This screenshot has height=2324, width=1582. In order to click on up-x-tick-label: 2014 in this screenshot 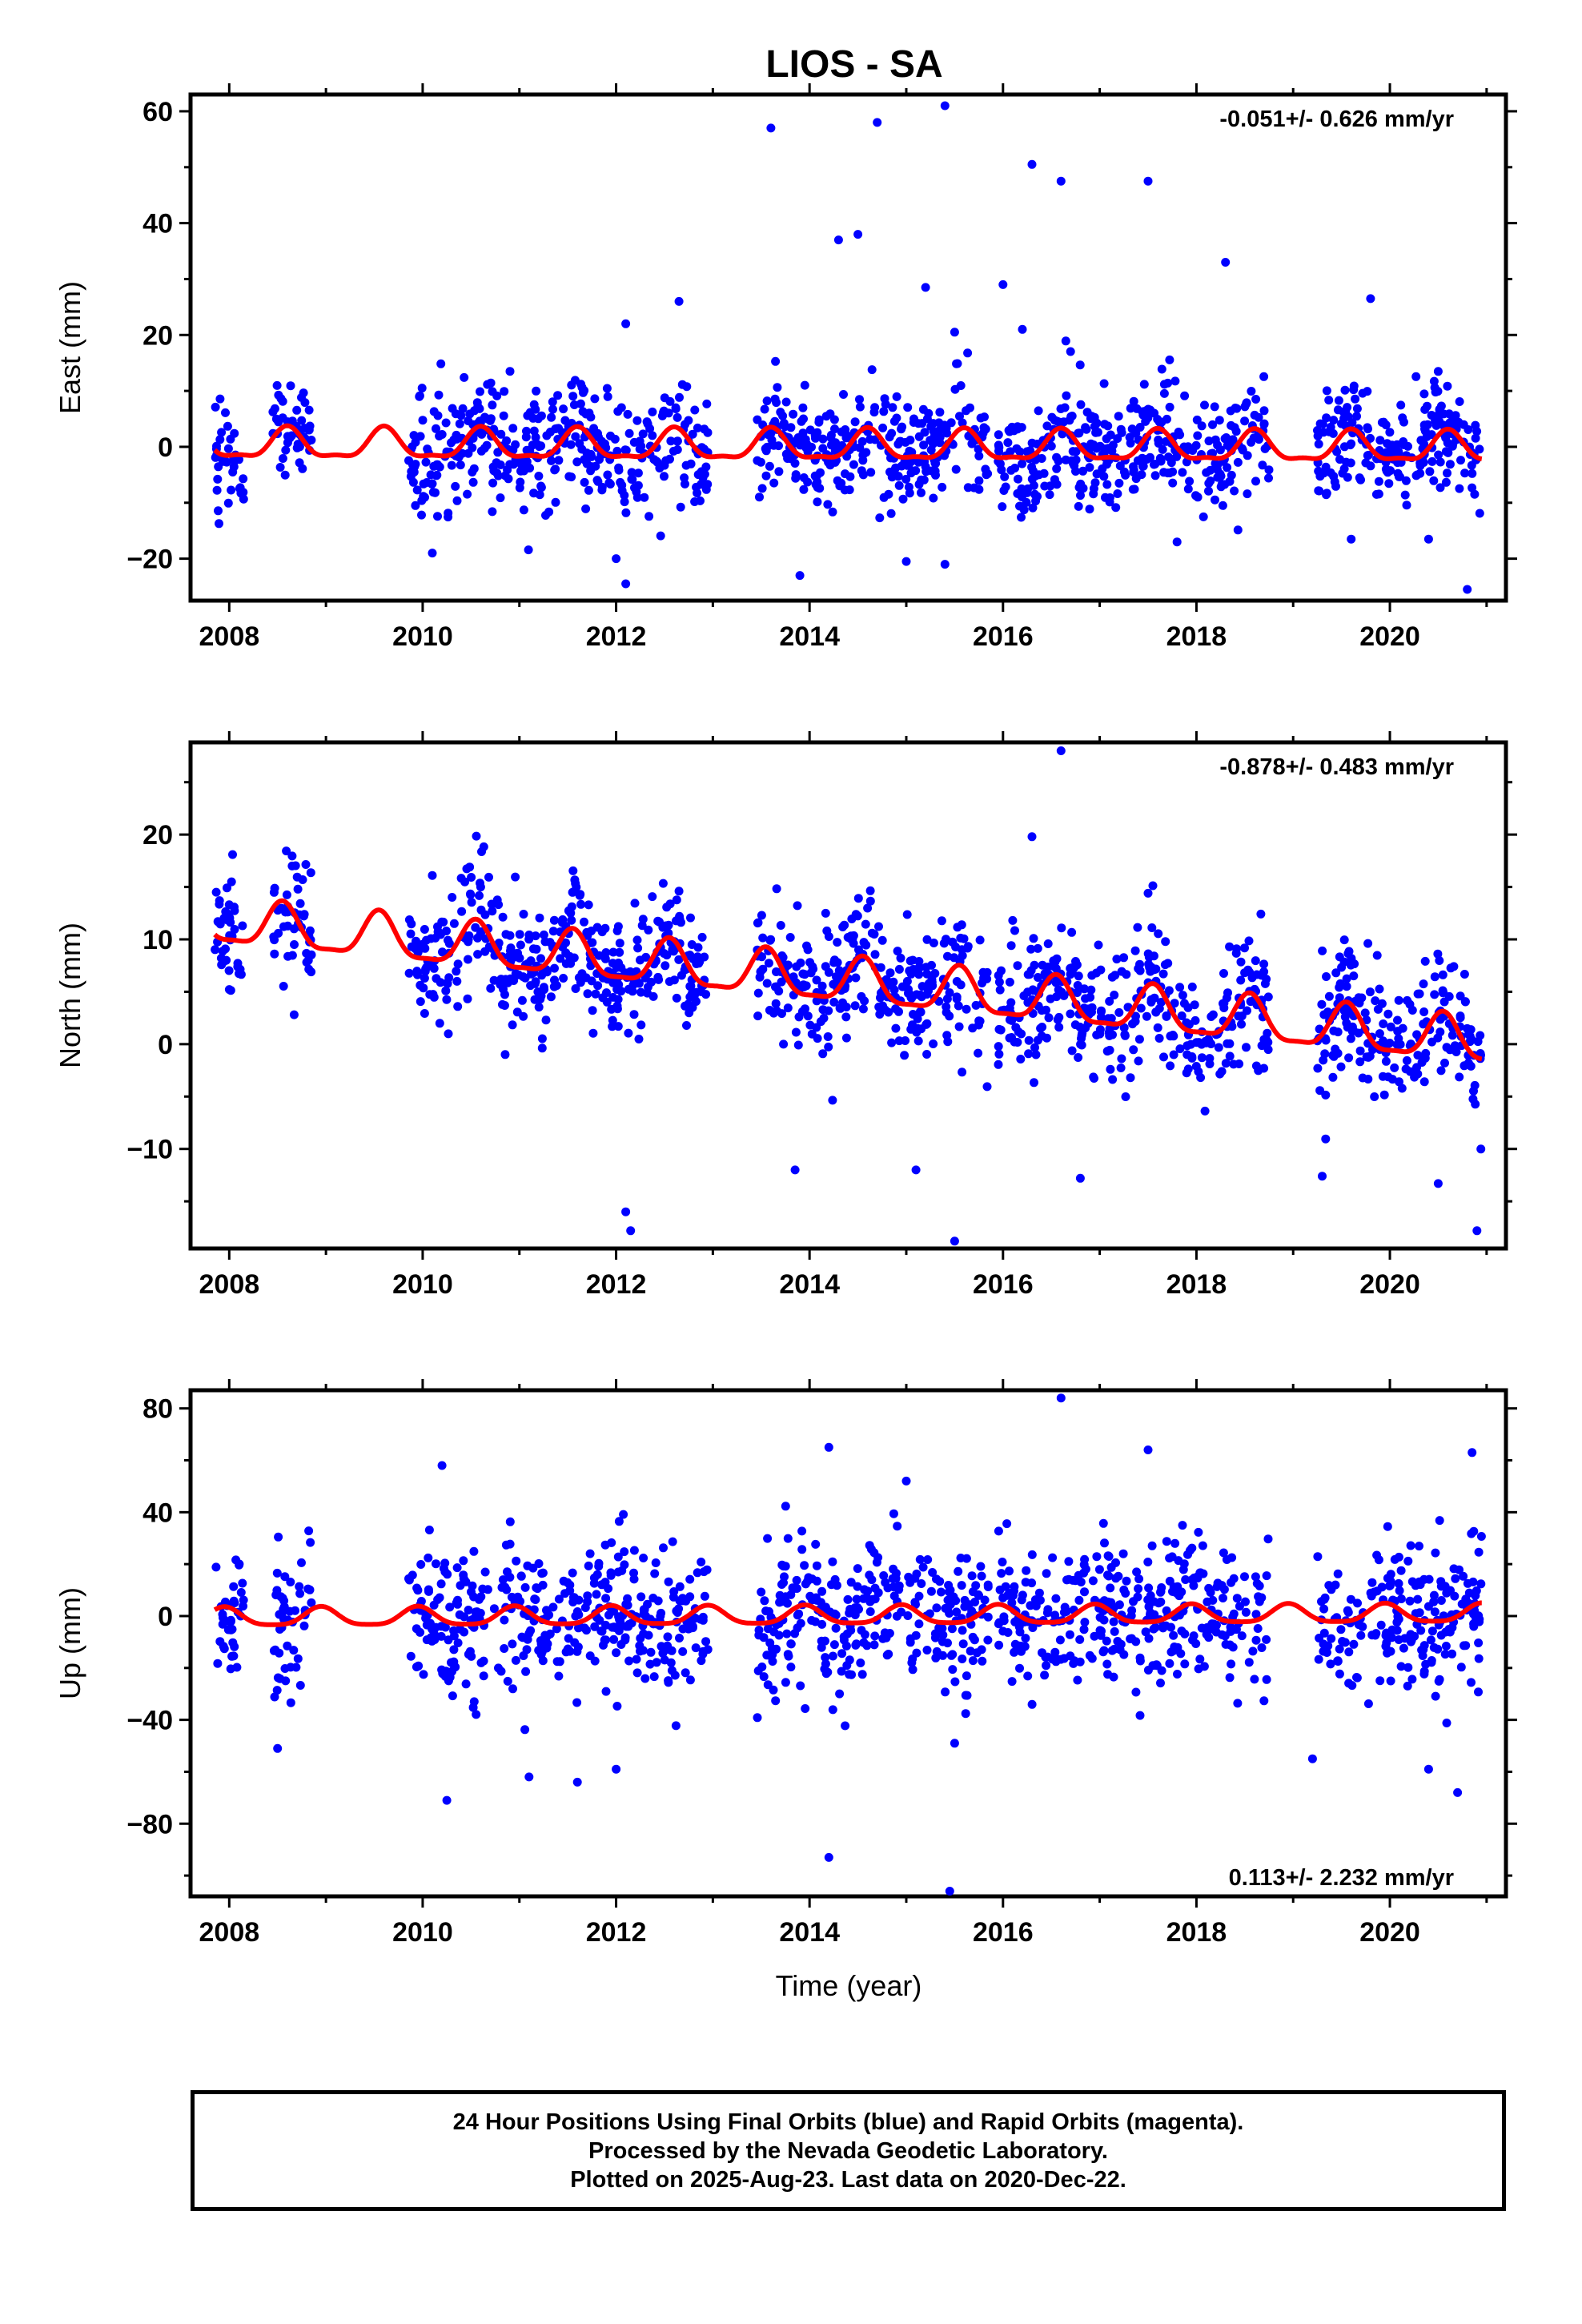, I will do `click(809, 1932)`.